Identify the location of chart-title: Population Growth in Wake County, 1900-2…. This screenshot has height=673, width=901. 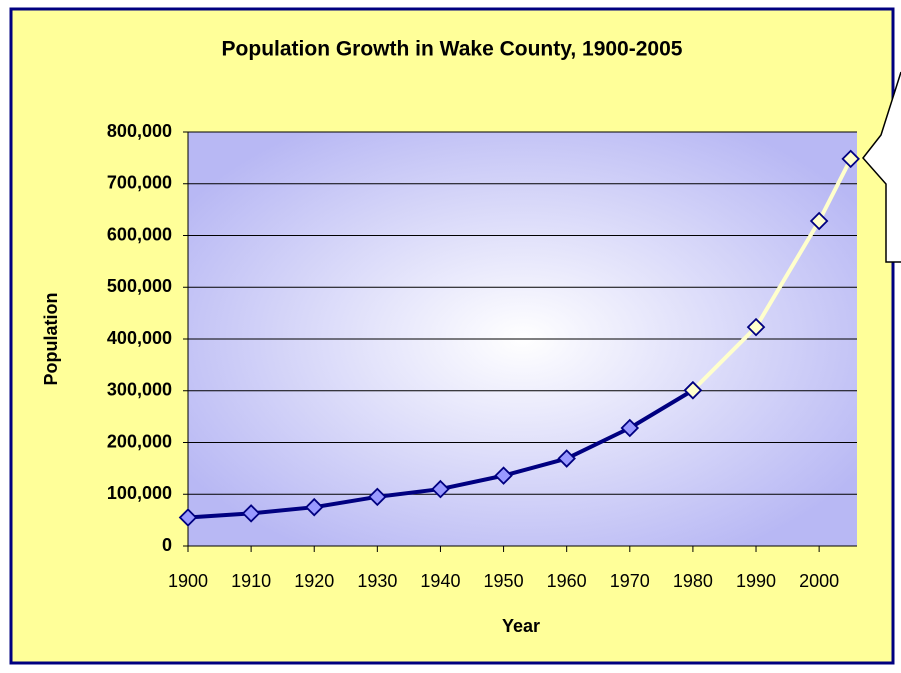
(452, 49).